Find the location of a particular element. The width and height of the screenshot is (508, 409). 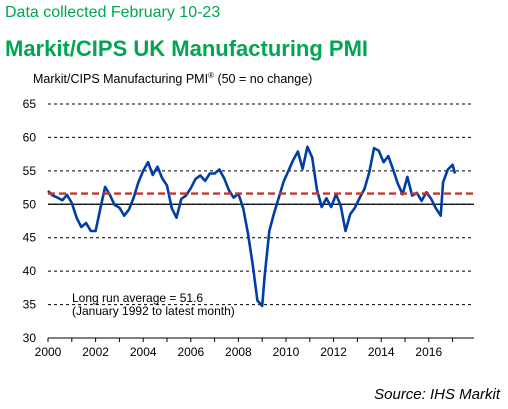

chart-subtitle: Data collected February 10-23 is located at coordinates (113, 12).